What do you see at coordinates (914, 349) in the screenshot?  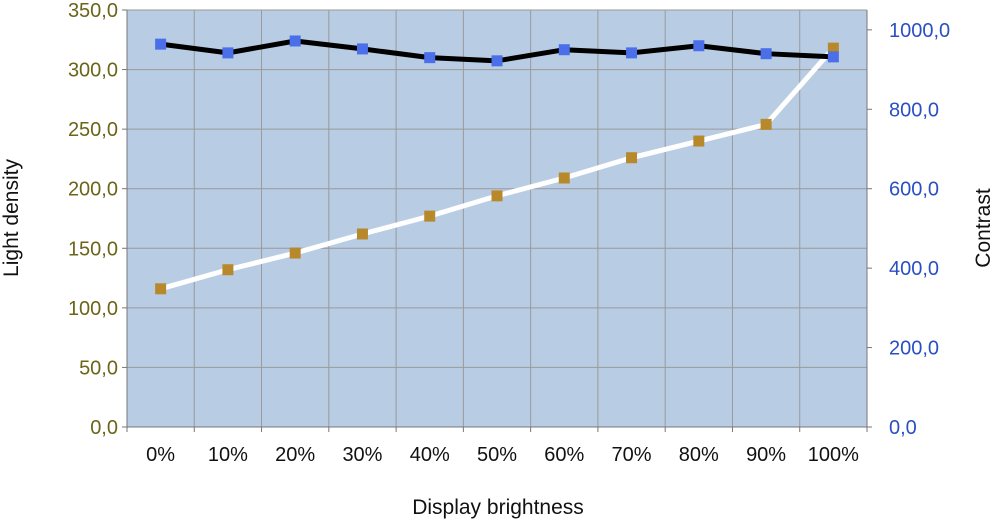 I see `right-tick-label: 200,0` at bounding box center [914, 349].